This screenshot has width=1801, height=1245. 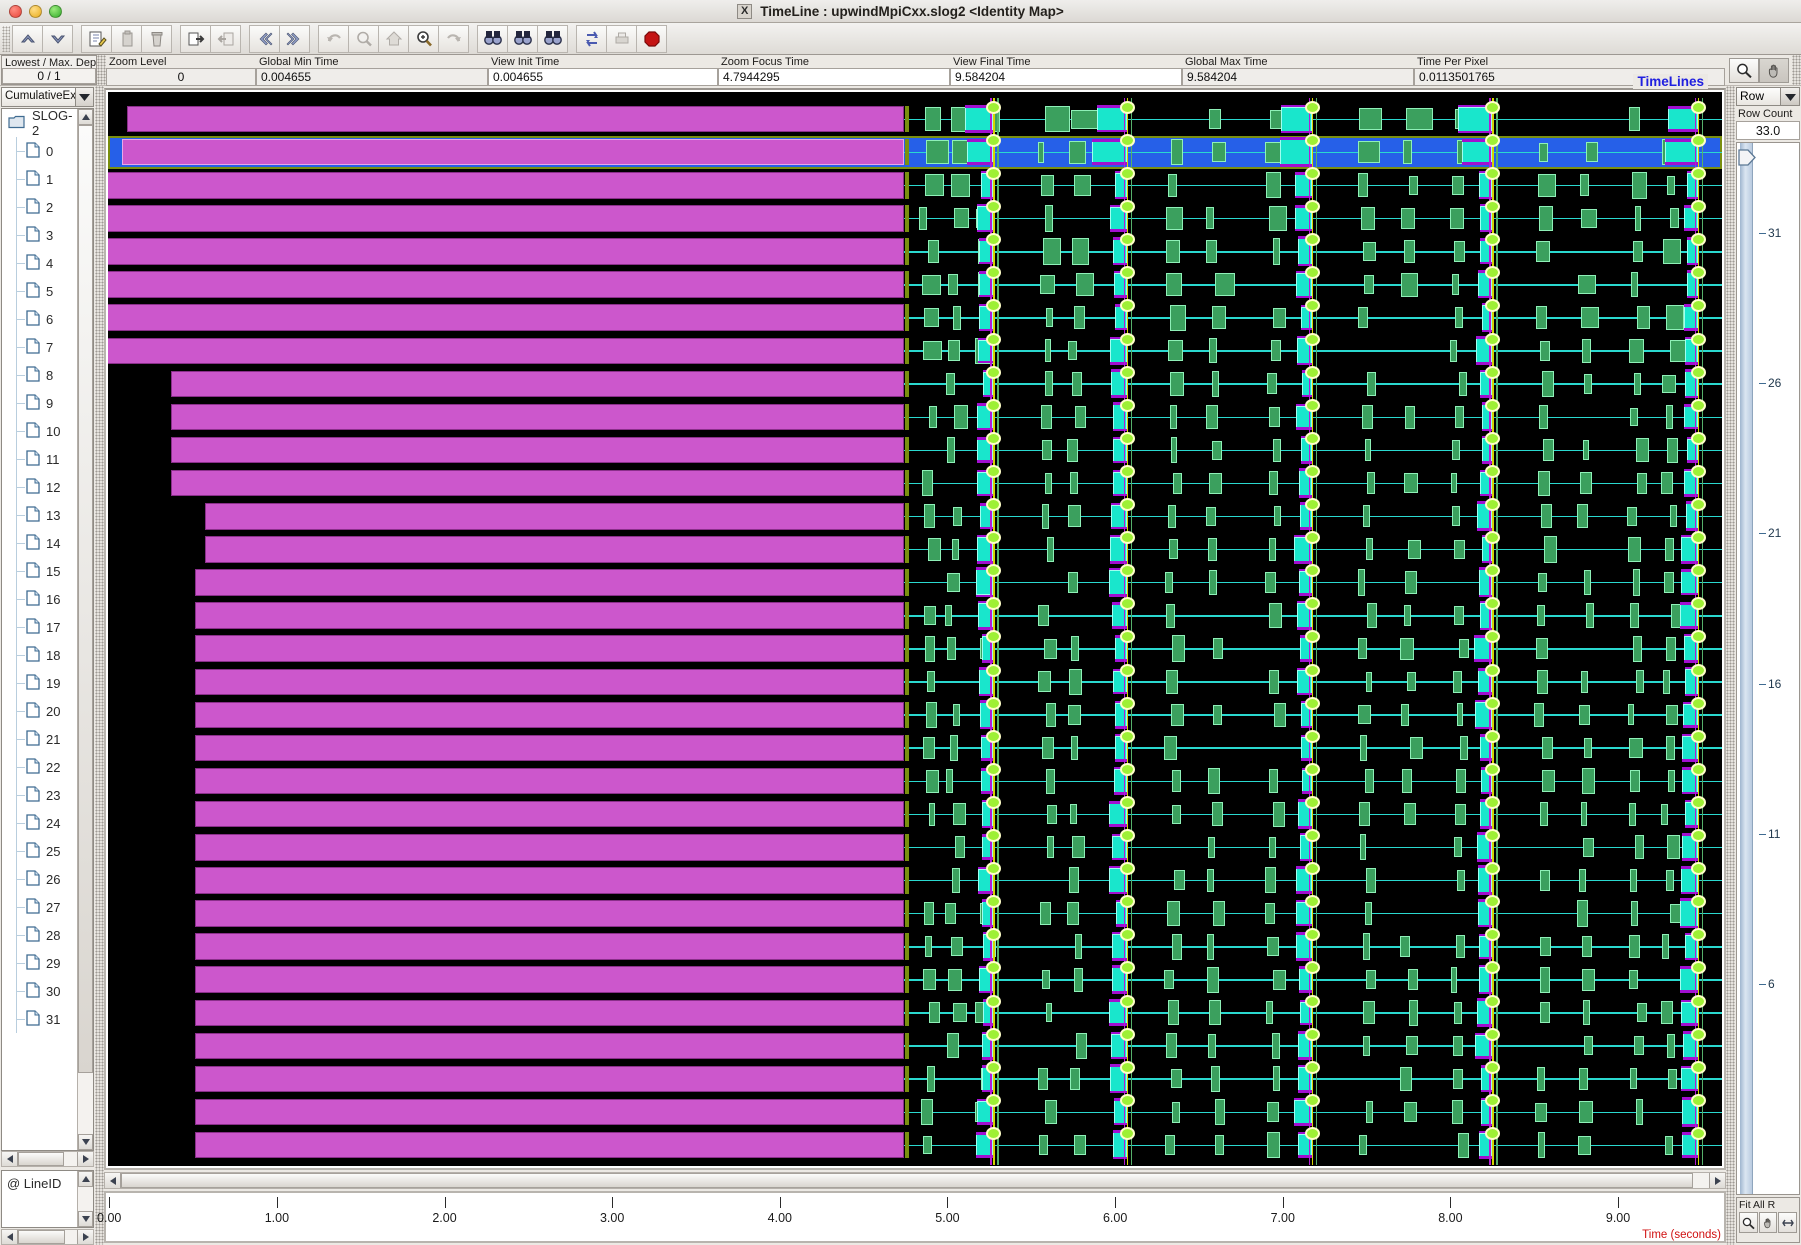 What do you see at coordinates (907, 1180) in the screenshot?
I see `timeline-hscroll-thumb` at bounding box center [907, 1180].